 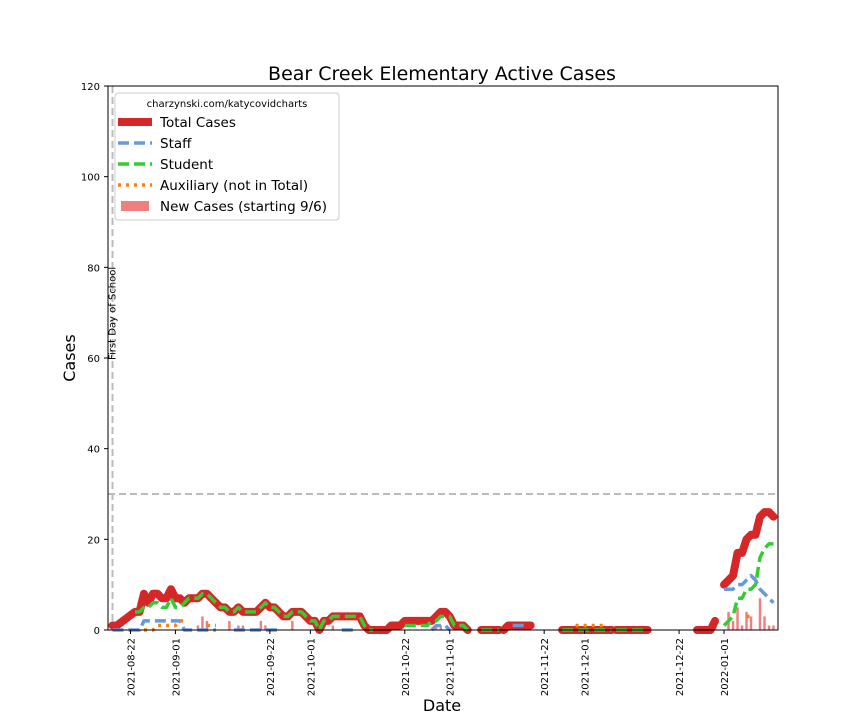 What do you see at coordinates (271, 667) in the screenshot?
I see `x-tick-label: 2021-09-22` at bounding box center [271, 667].